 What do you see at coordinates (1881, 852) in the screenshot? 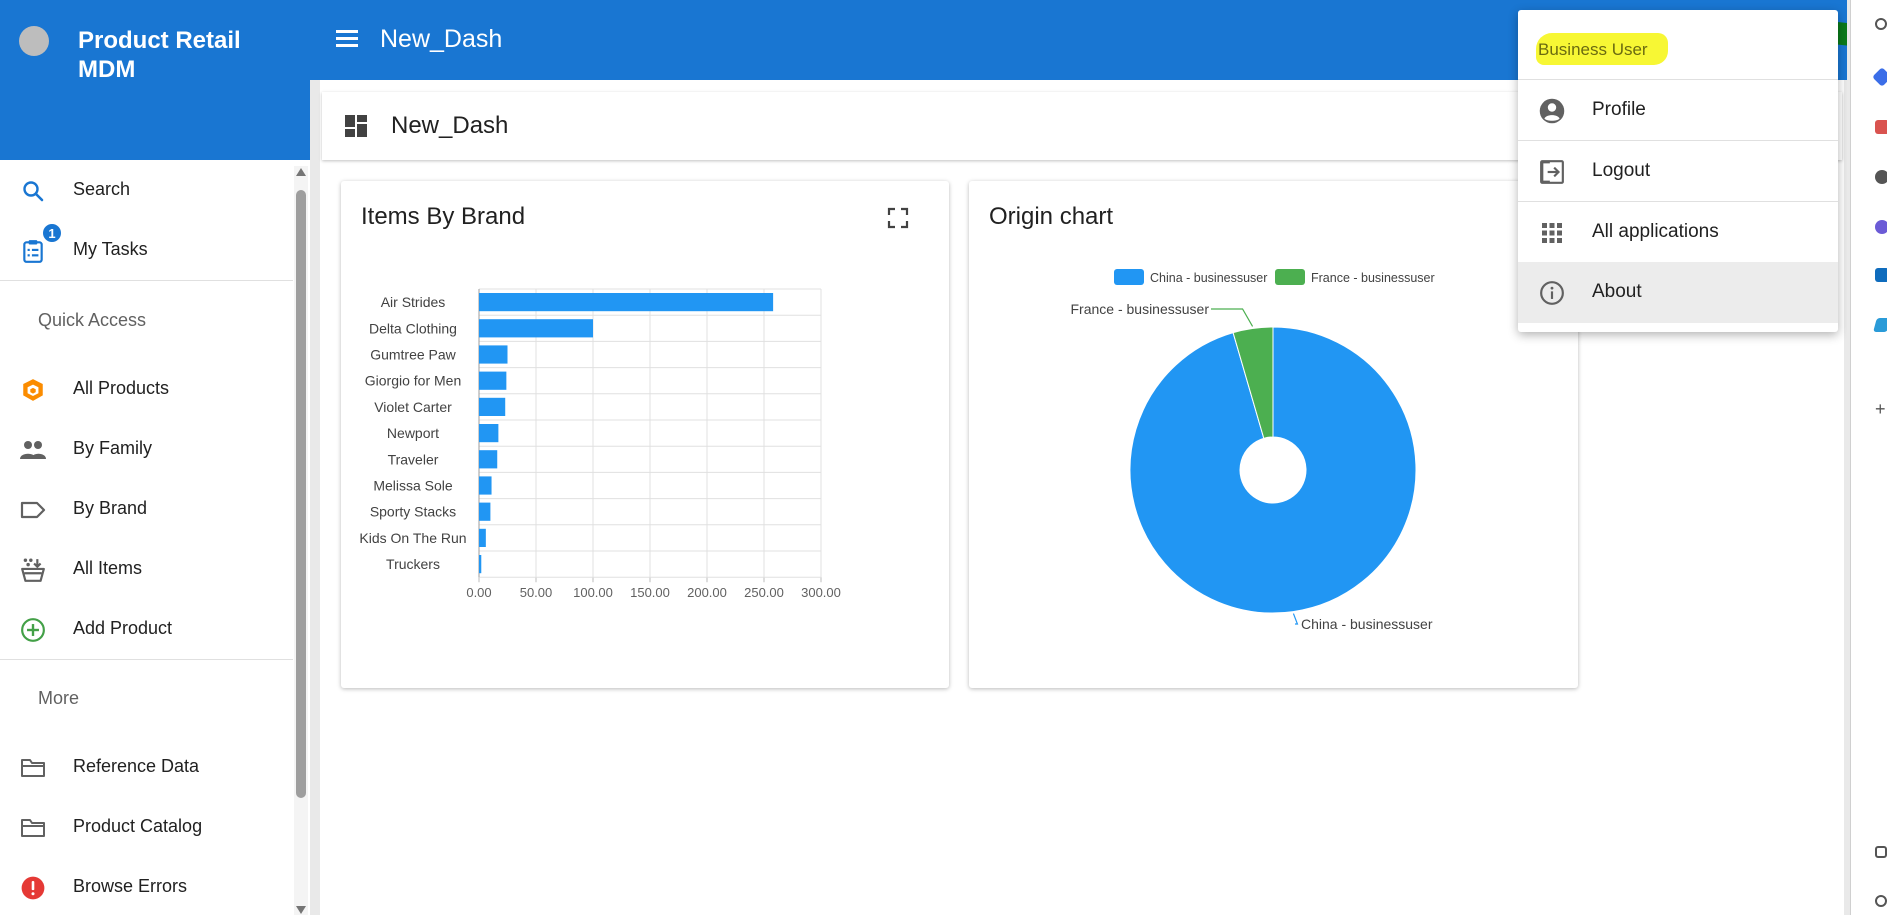
I see `window-icon` at bounding box center [1881, 852].